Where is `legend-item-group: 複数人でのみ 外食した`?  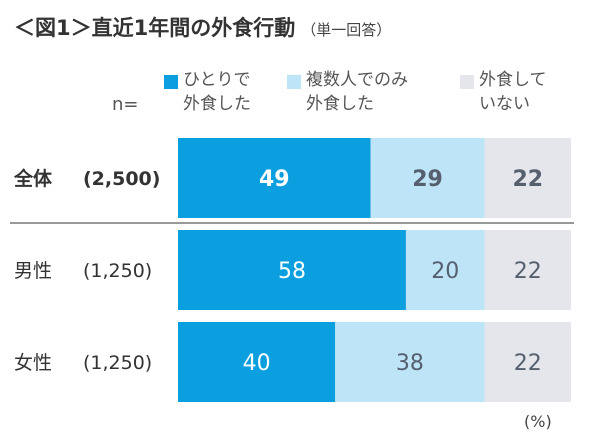 legend-item-group: 複数人でのみ 外食した is located at coordinates (347, 92).